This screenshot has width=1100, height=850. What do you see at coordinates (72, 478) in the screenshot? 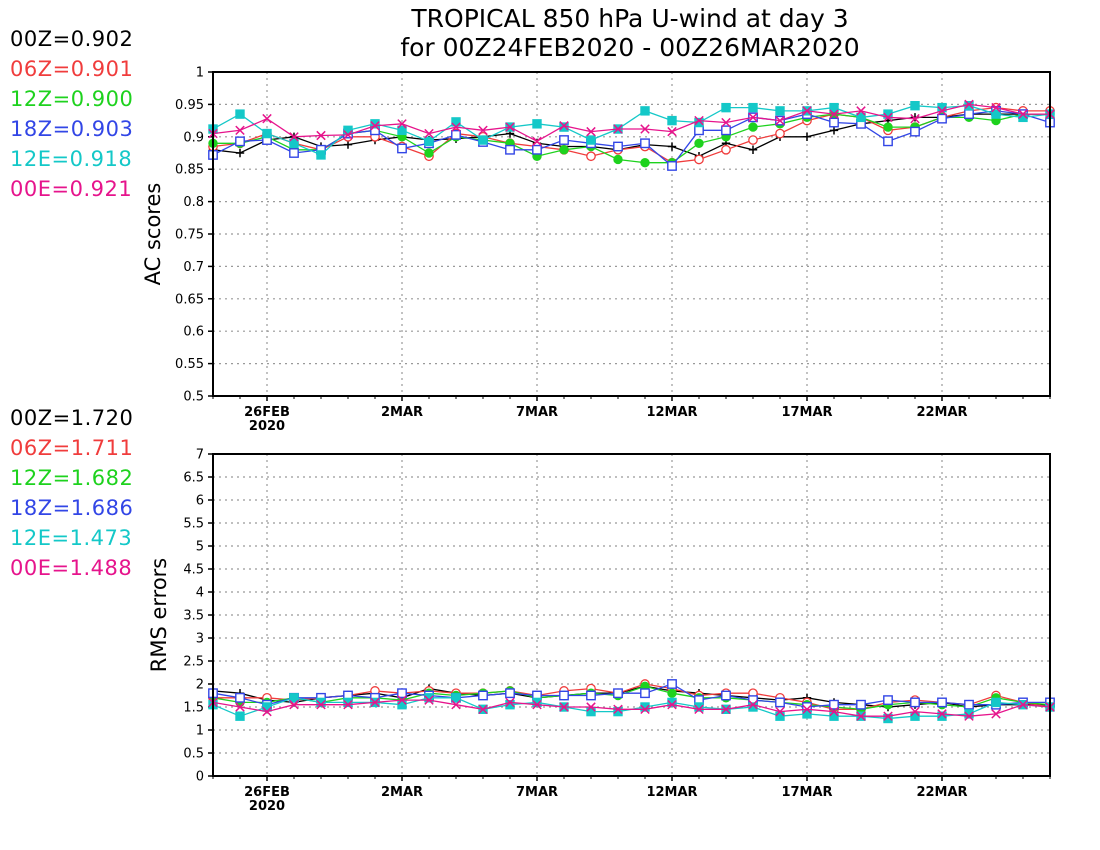
I see `legend-entry-12z: 12Z=1.682` at bounding box center [72, 478].